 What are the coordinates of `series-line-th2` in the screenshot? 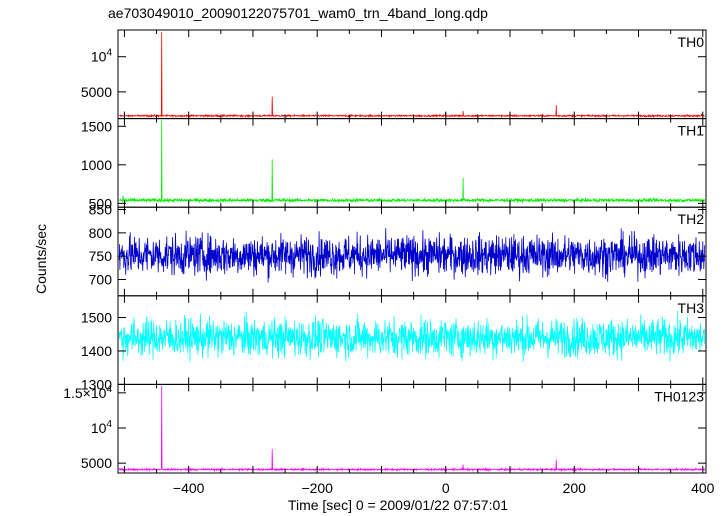 It's located at (412, 255).